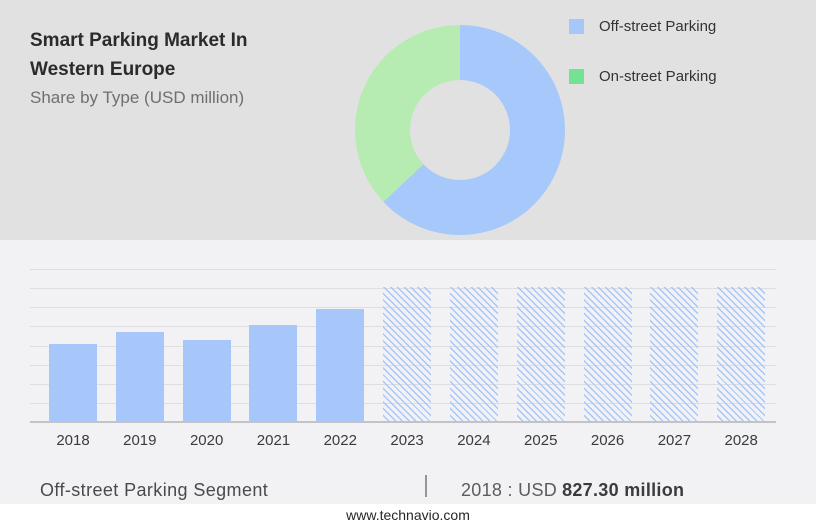 The image size is (816, 528). I want to click on x-axis-line, so click(403, 422).